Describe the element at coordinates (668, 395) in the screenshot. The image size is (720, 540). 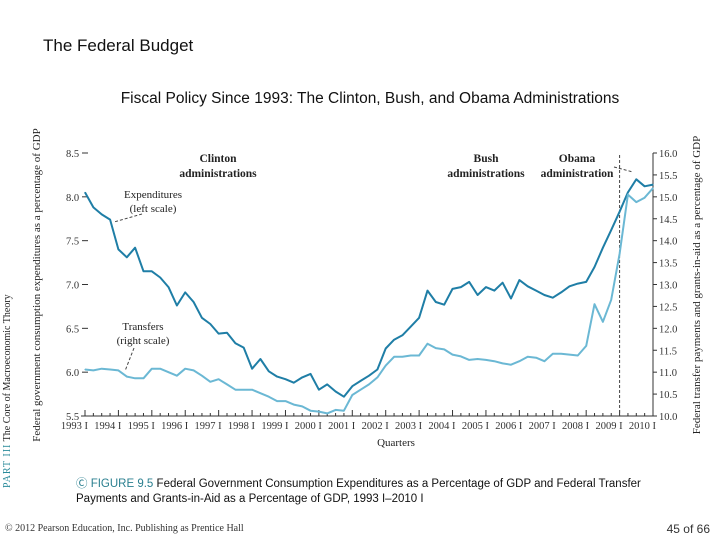
I see `right-tick-label: 10.5` at that location.